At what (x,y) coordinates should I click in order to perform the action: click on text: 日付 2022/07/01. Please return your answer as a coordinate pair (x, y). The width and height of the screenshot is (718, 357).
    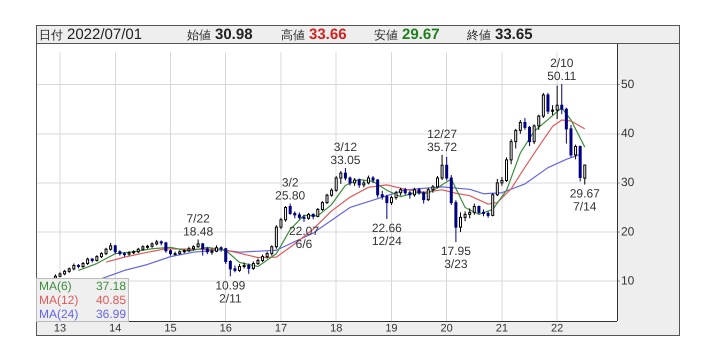
    Looking at the image, I should click on (90, 34).